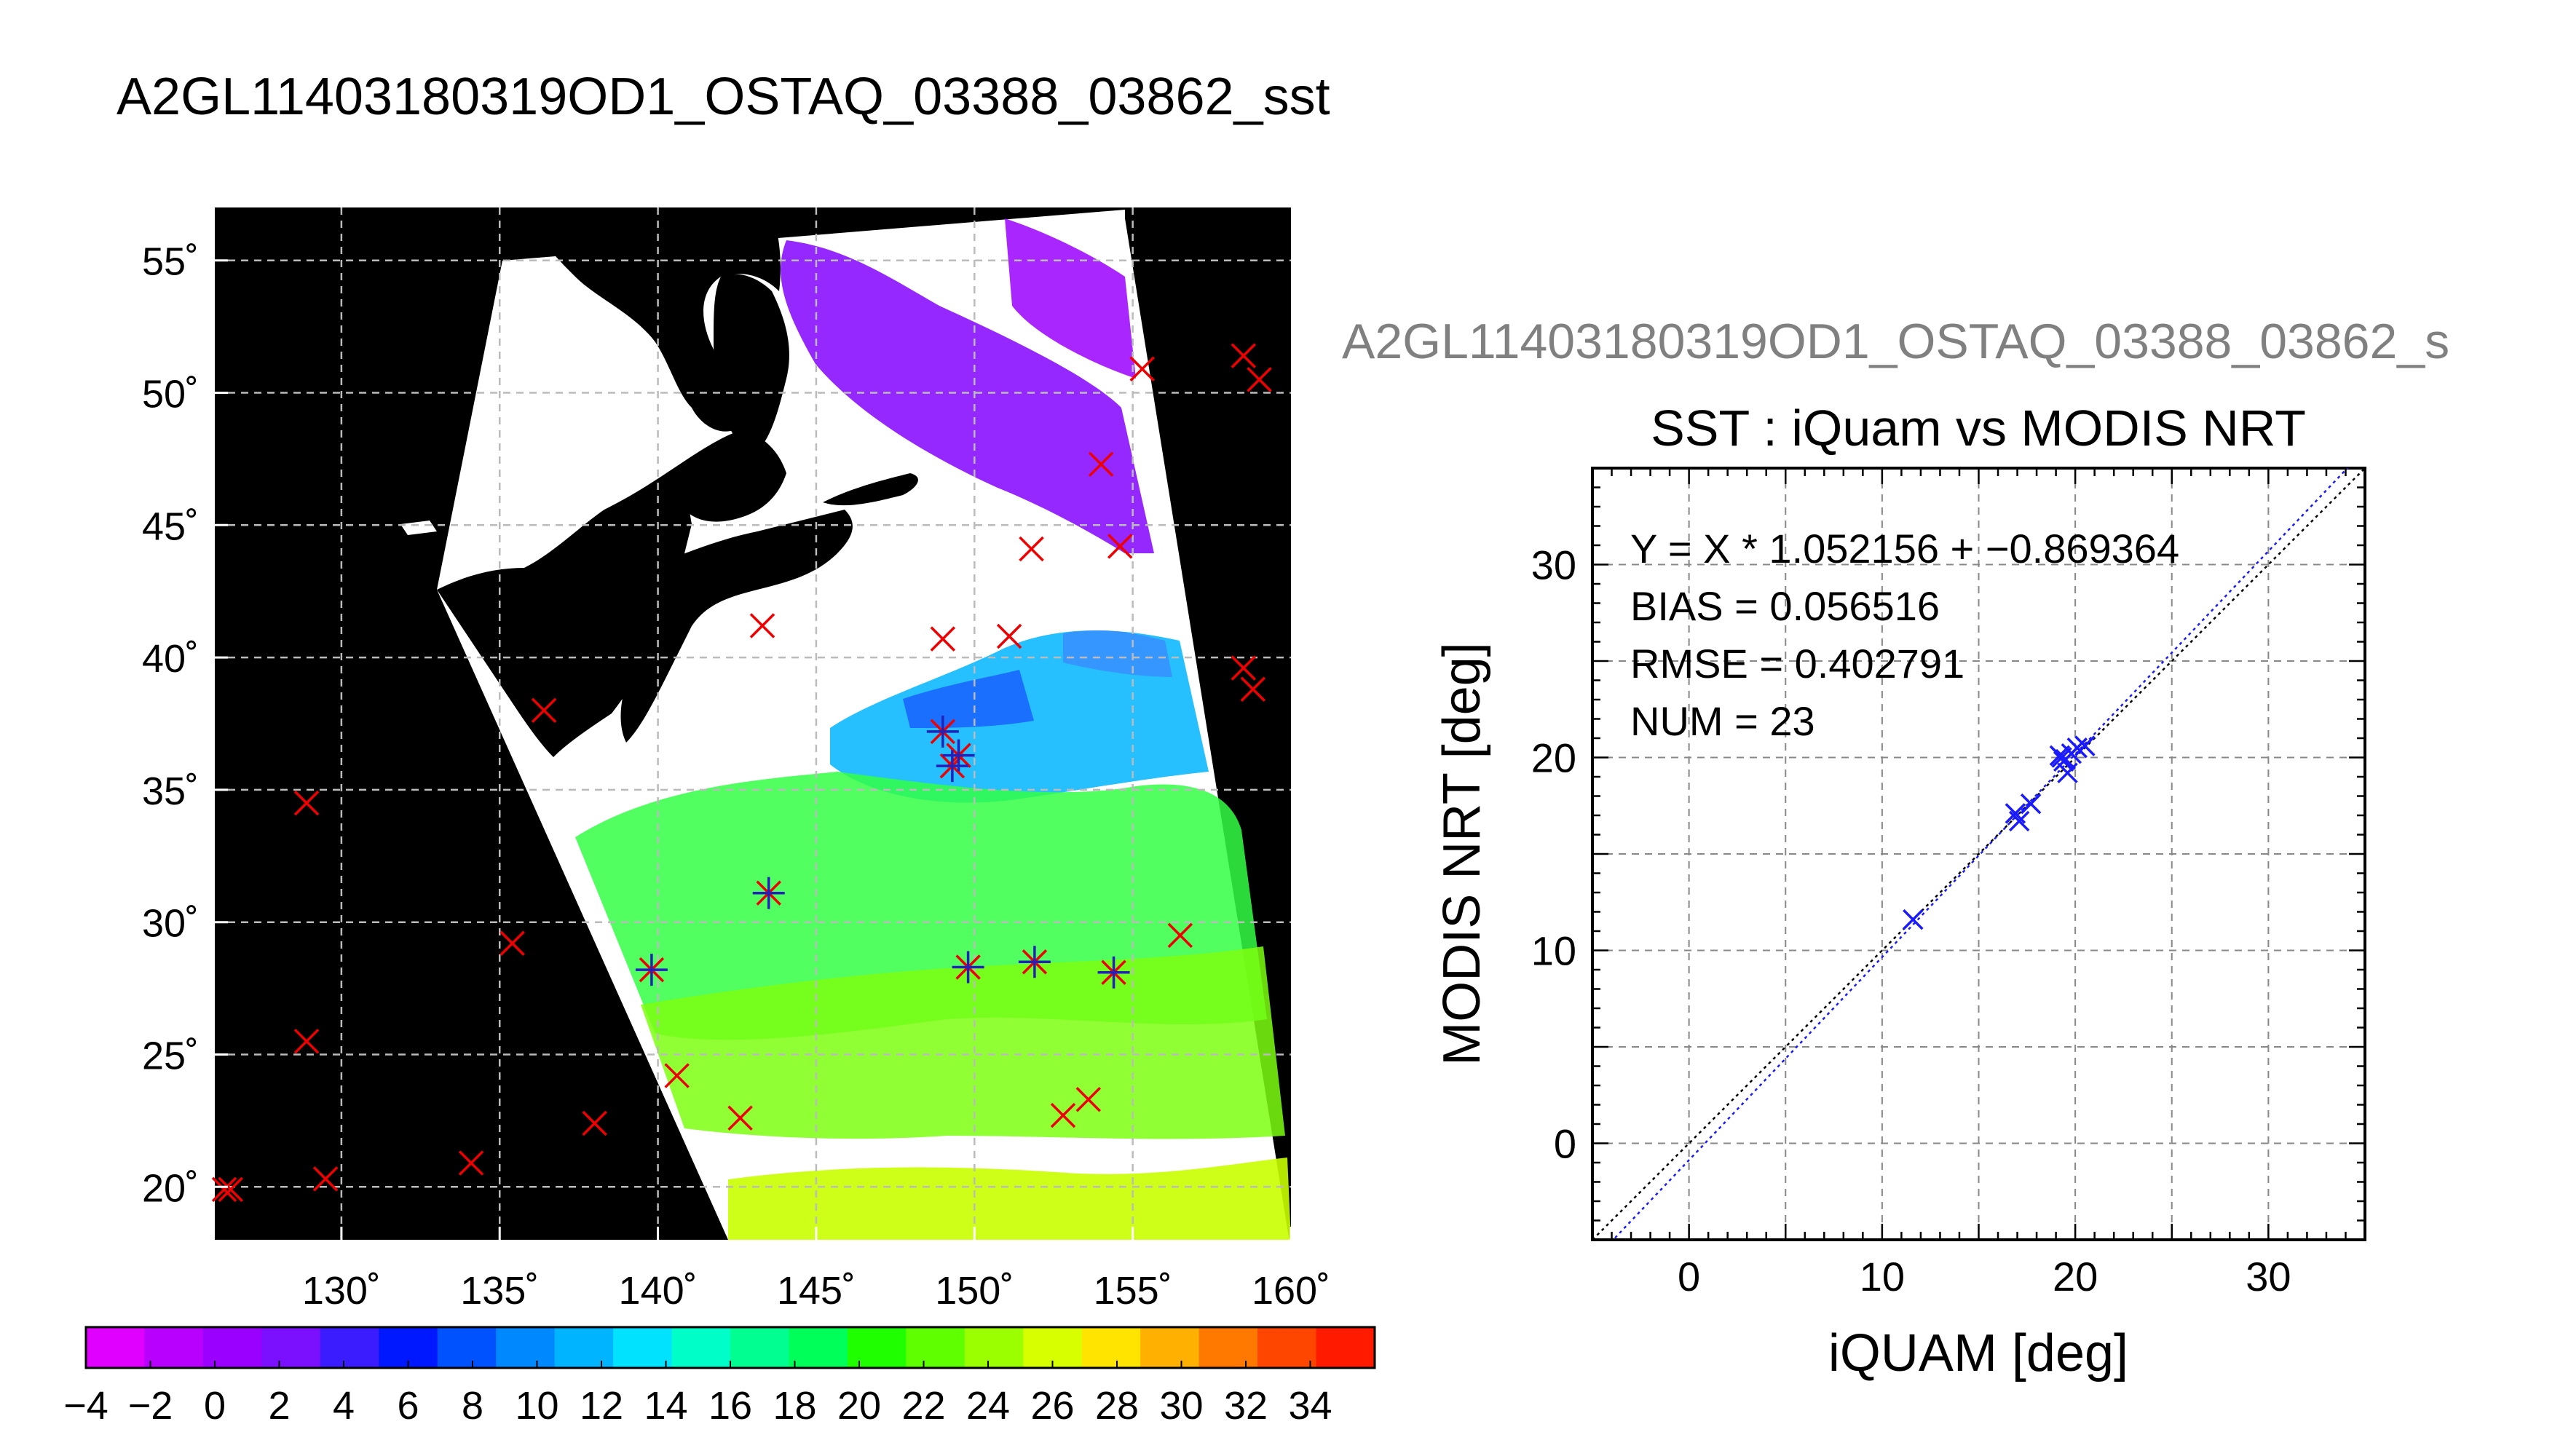 The height and width of the screenshot is (1456, 2555). Describe the element at coordinates (150, 1406) in the screenshot. I see `colorbar-tick-label: −2` at that location.